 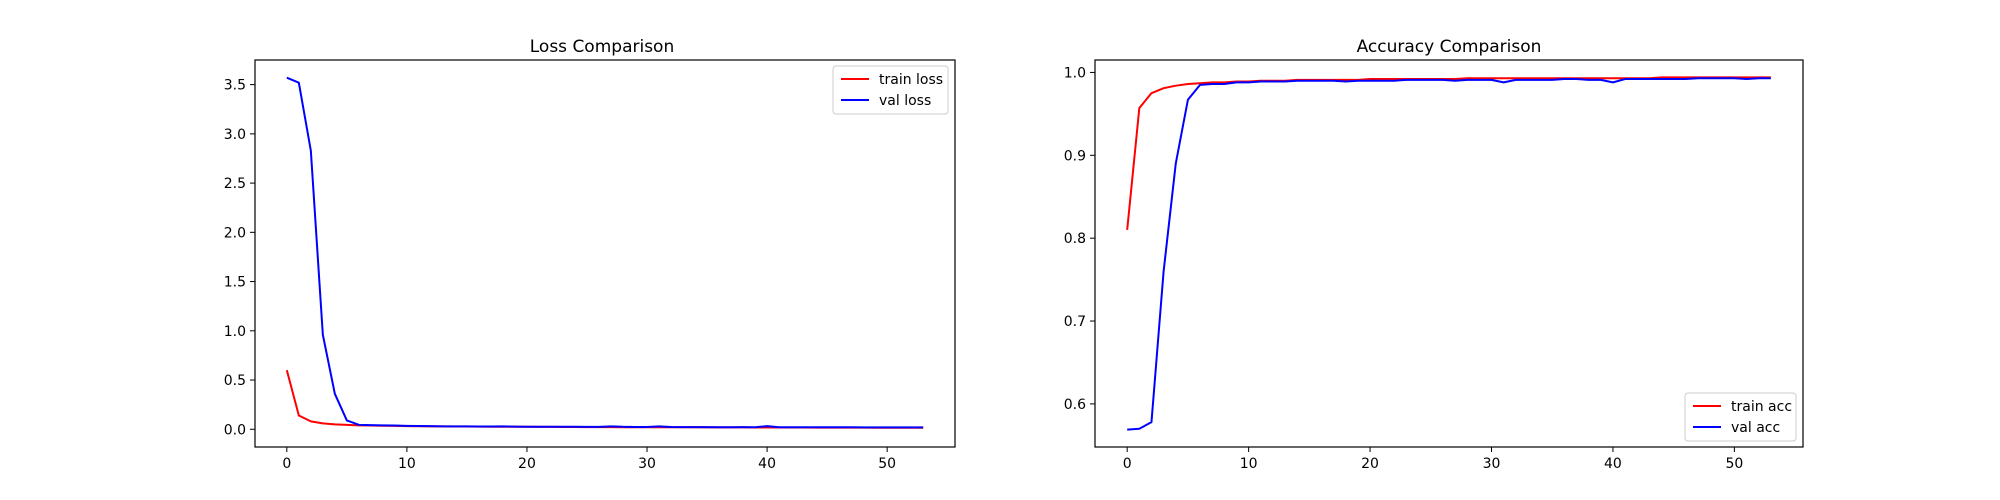 What do you see at coordinates (235, 381) in the screenshot?
I see `y-tick-label: 0.5` at bounding box center [235, 381].